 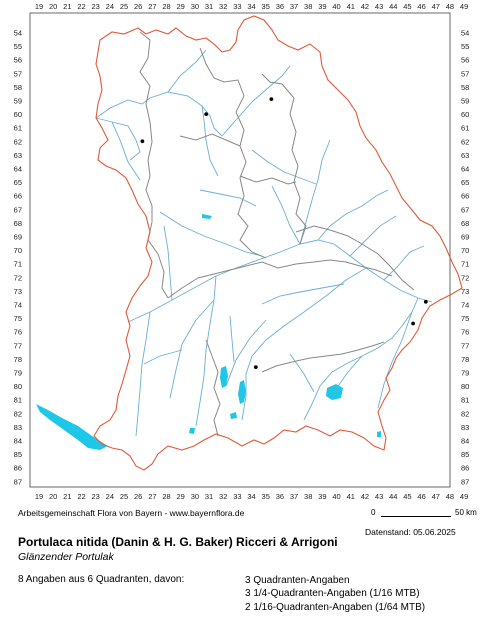 What do you see at coordinates (308, 6) in the screenshot?
I see `x-label-top: 38` at bounding box center [308, 6].